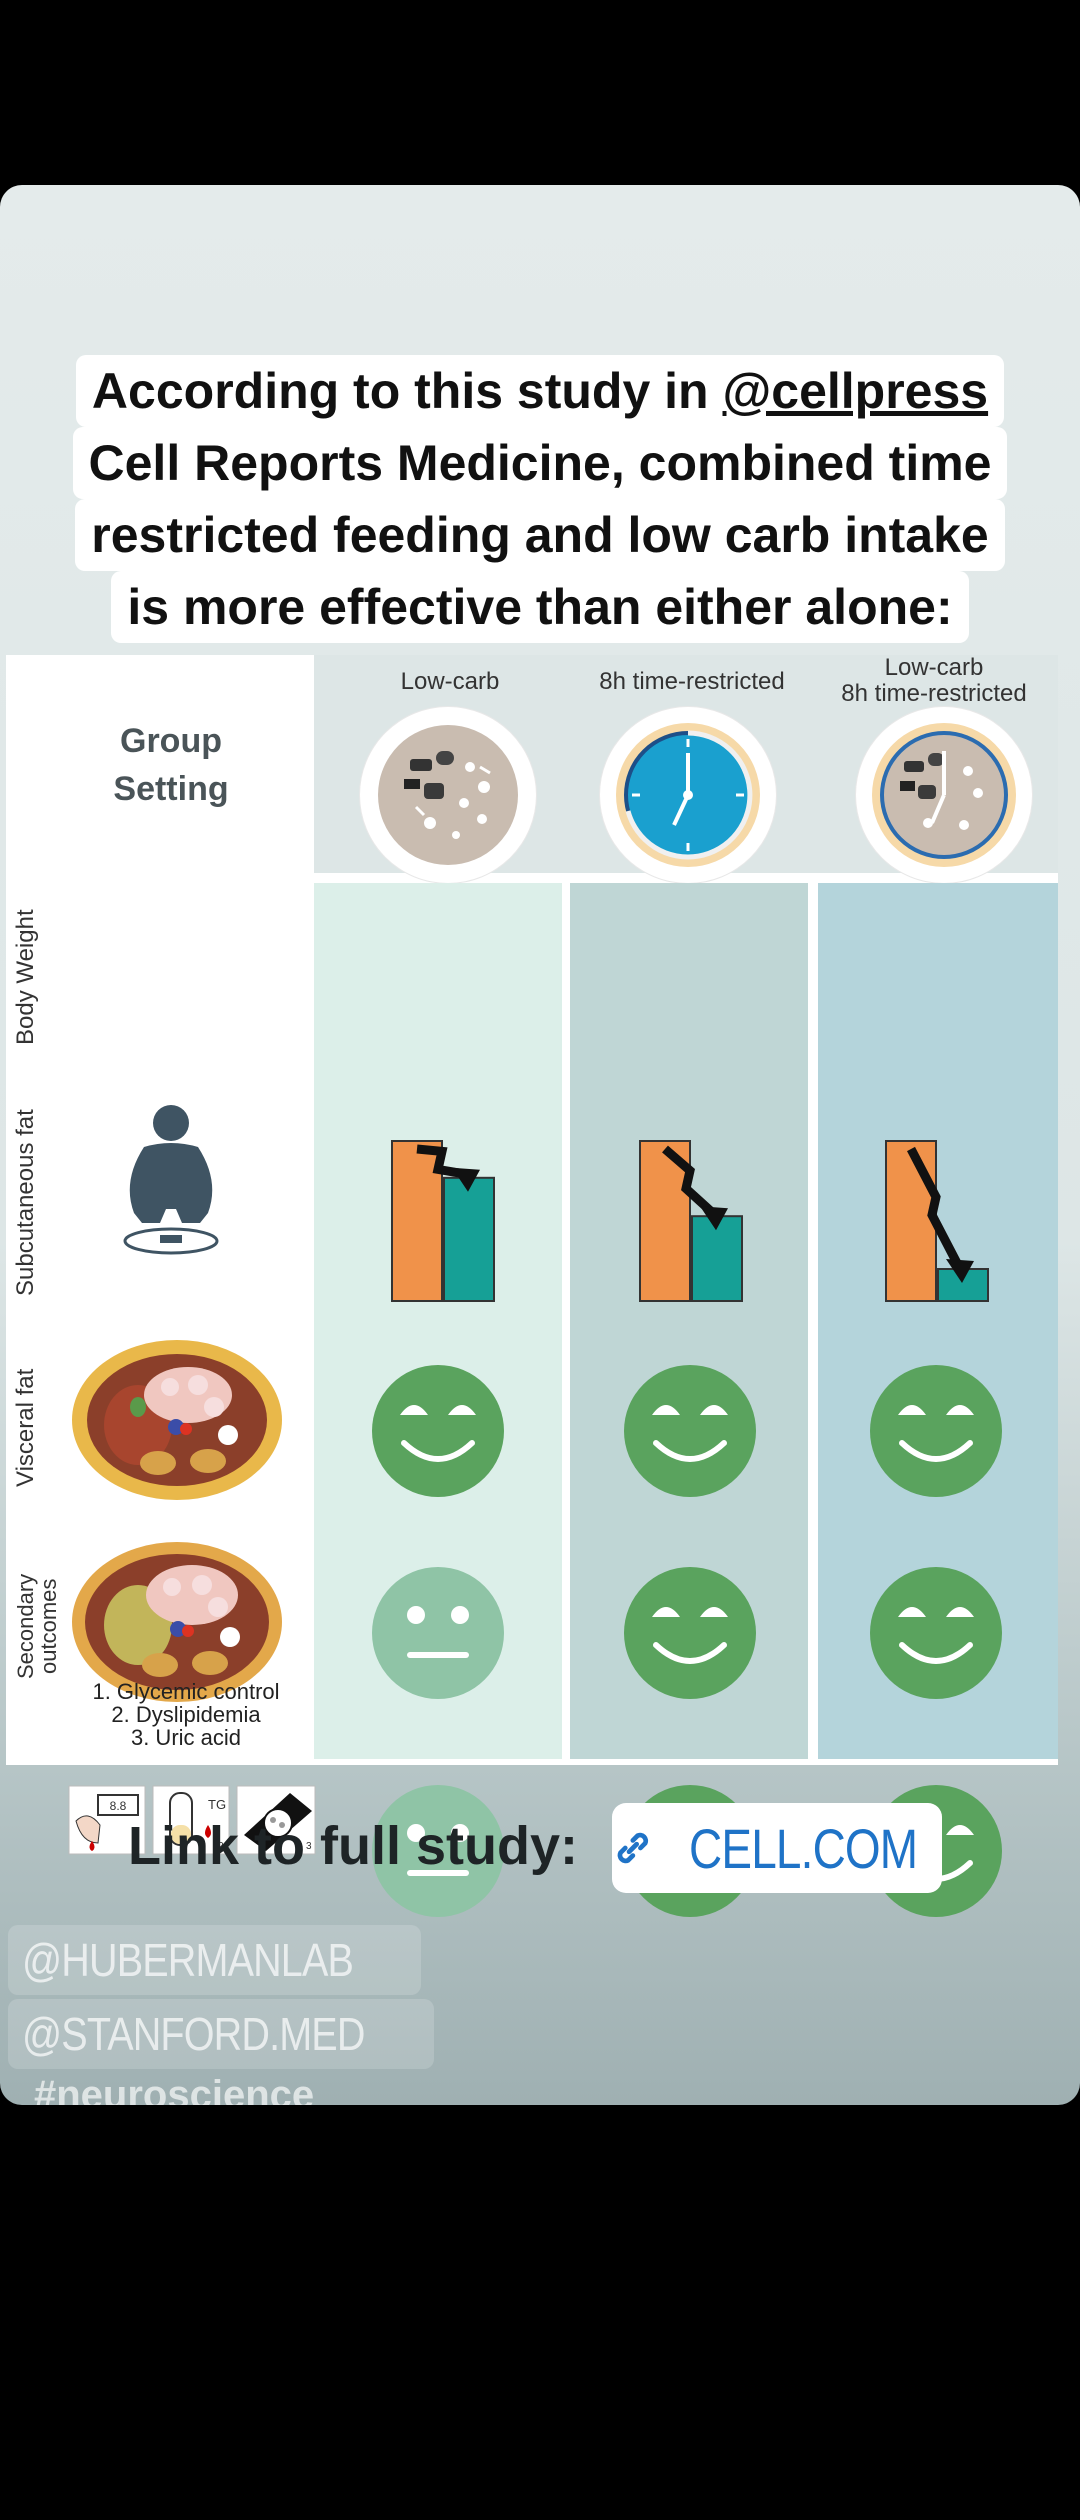  What do you see at coordinates (221, 2034) in the screenshot?
I see `mention-tag-stanford-med: @STANFORD.MED` at bounding box center [221, 2034].